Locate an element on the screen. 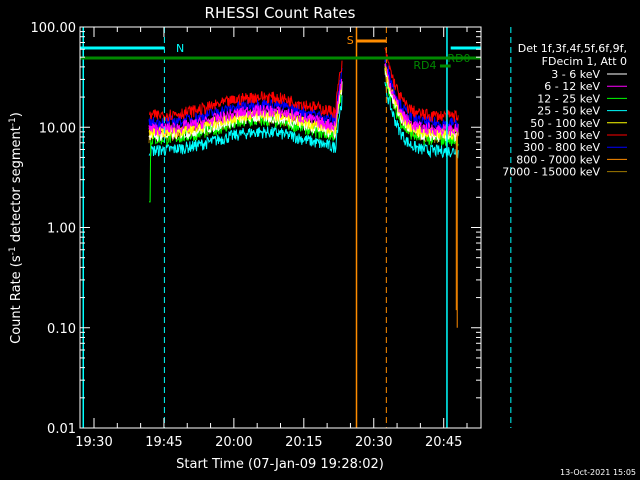  x-tick-label: 20:00 is located at coordinates (233, 442).